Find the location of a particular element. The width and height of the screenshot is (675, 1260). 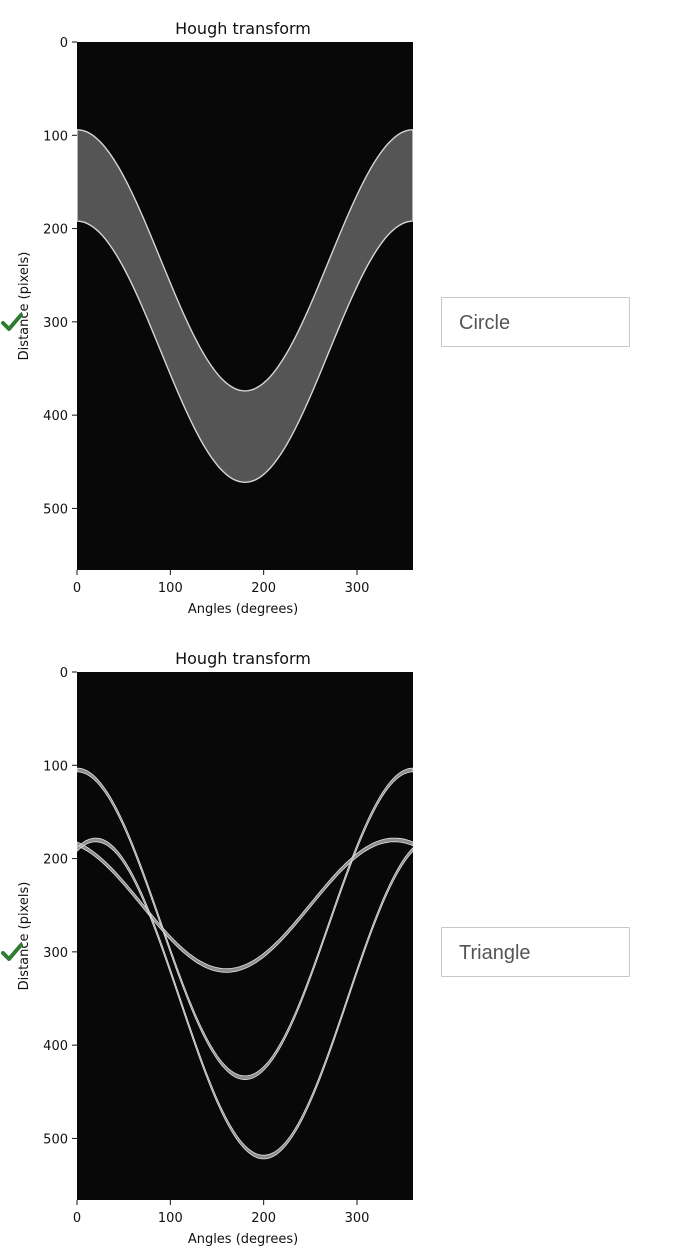

answer-field: Triangle is located at coordinates (535, 952).